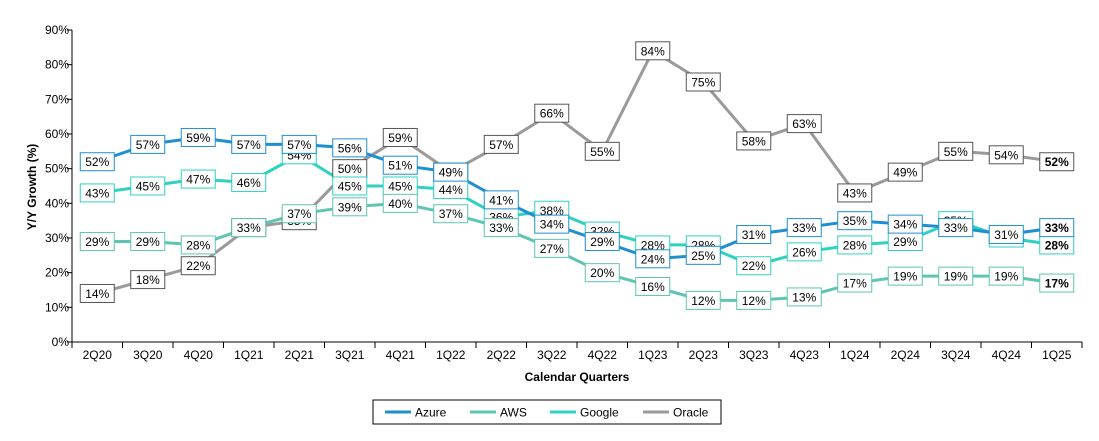  What do you see at coordinates (300, 355) in the screenshot?
I see `x-tick-label: 2Q21` at bounding box center [300, 355].